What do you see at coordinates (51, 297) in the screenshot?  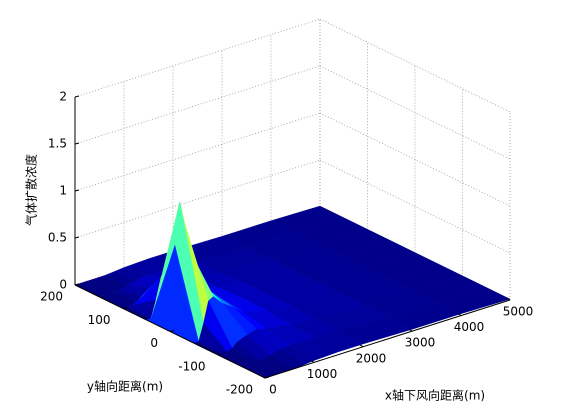 I see `y-tick-label: 200` at bounding box center [51, 297].